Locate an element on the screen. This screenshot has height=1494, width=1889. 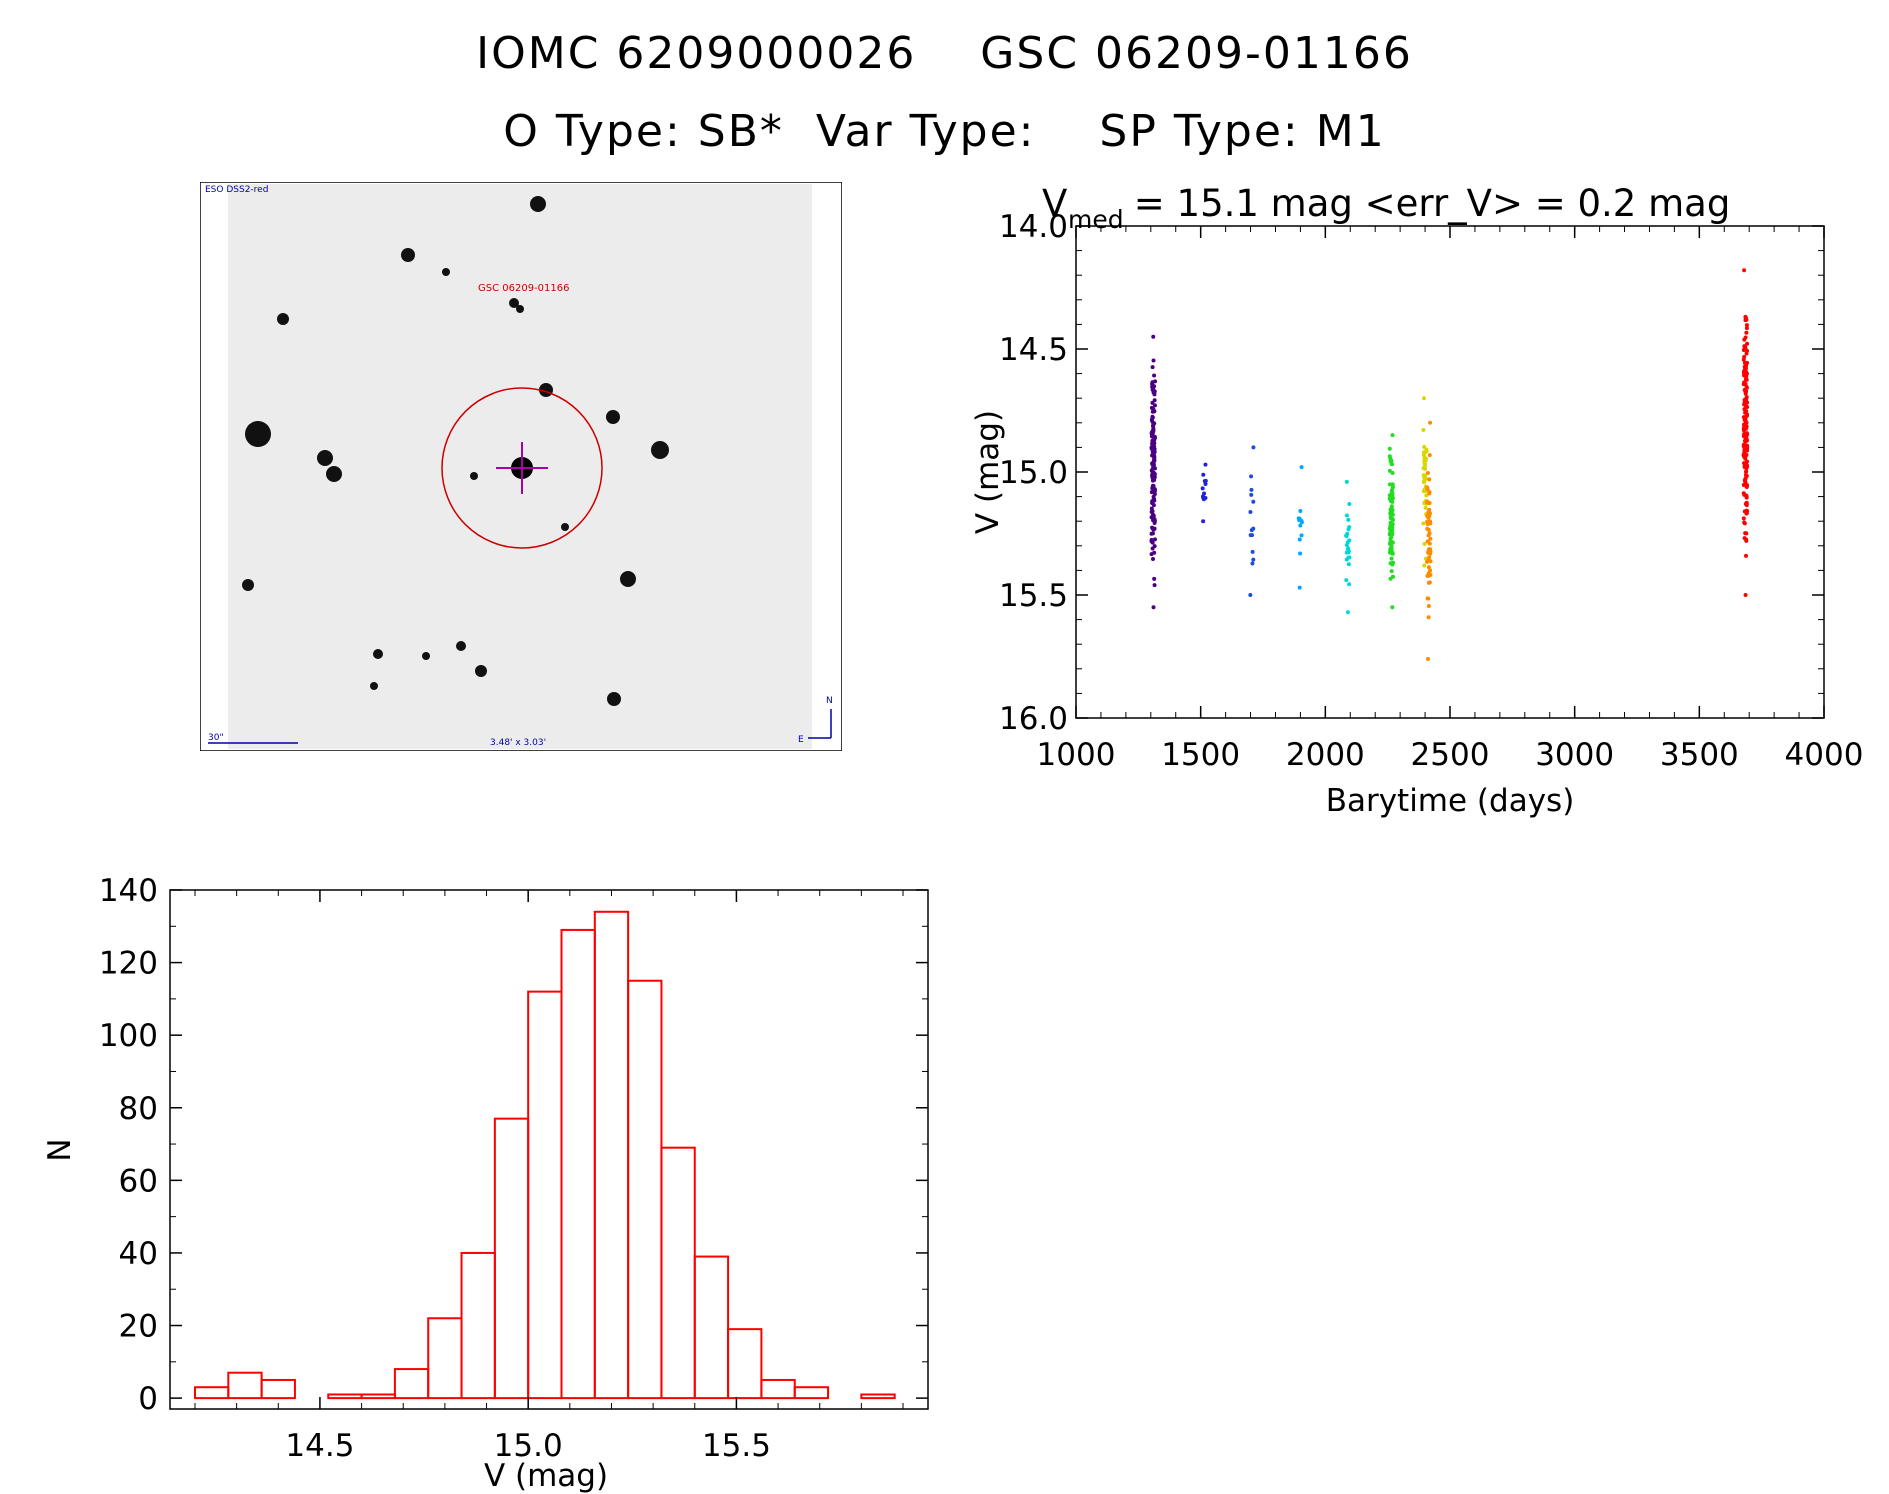
histogram-ytick-label: 0 is located at coordinates (148, 1399).